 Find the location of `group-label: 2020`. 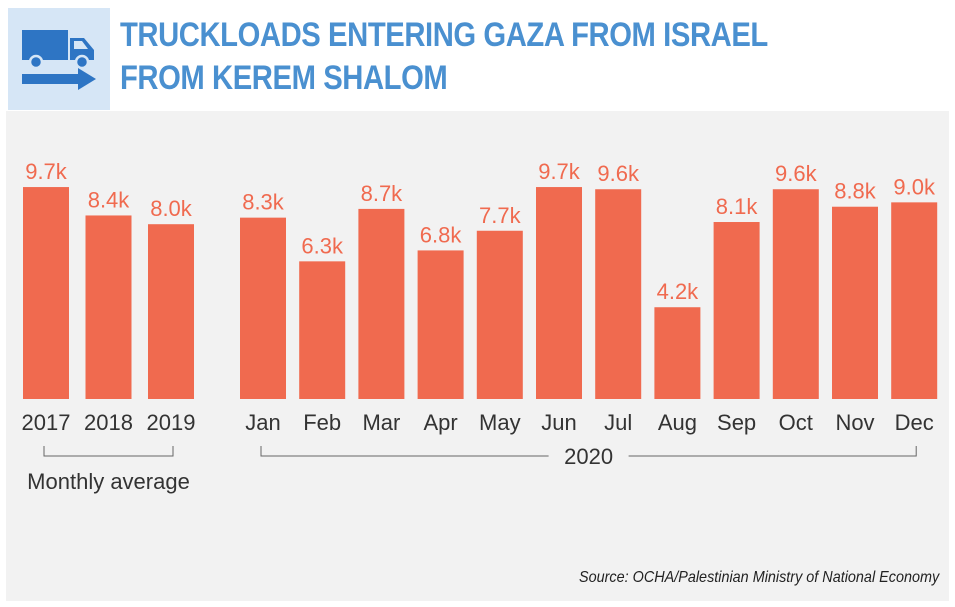

group-label: 2020 is located at coordinates (588, 456).